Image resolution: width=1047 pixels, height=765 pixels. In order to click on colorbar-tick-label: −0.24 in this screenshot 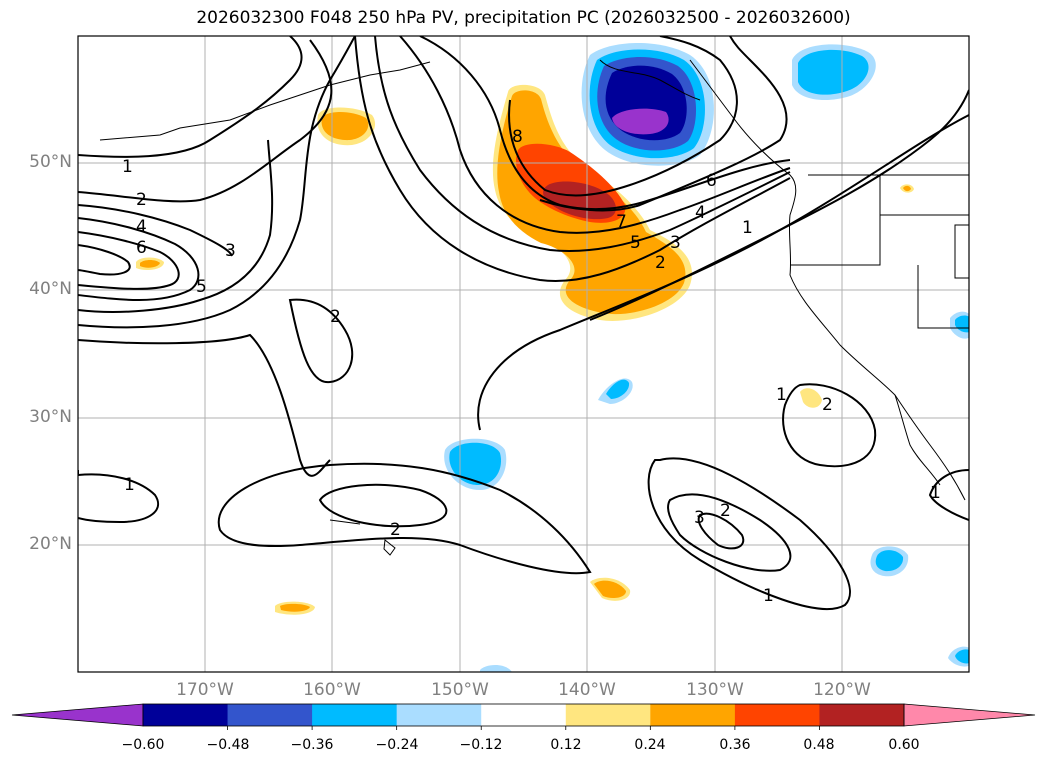, I will do `click(397, 745)`.